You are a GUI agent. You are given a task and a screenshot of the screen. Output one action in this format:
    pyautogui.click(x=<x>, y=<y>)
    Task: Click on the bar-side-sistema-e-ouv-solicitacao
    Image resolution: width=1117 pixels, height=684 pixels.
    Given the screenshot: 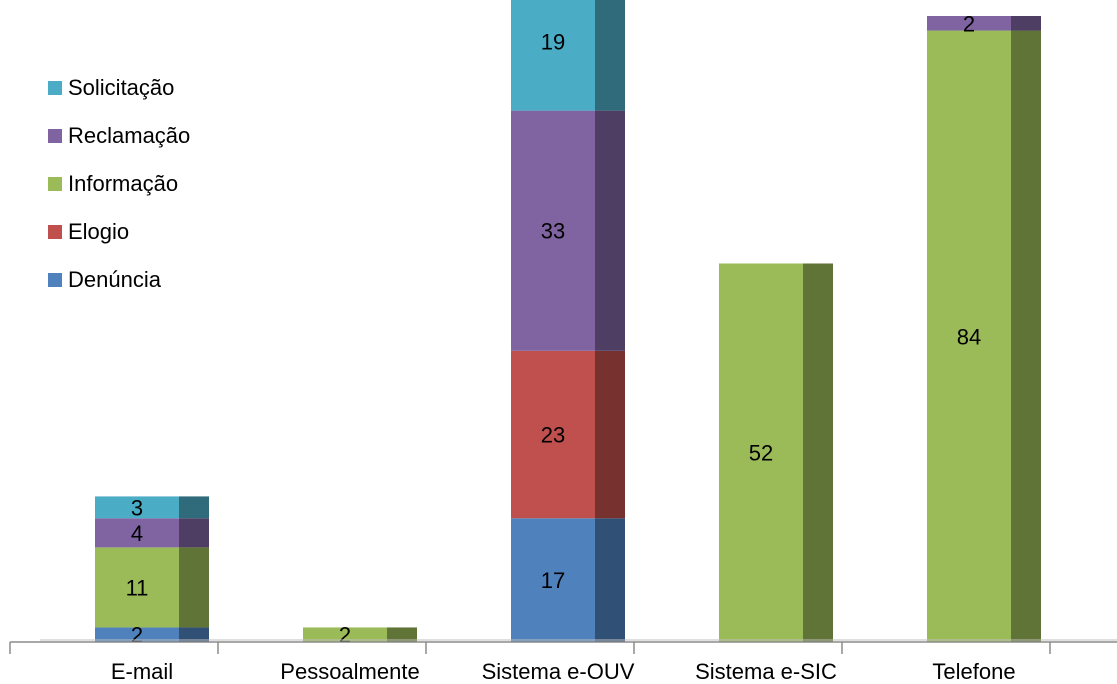 What is the action you would take?
    pyautogui.click(x=610, y=55)
    